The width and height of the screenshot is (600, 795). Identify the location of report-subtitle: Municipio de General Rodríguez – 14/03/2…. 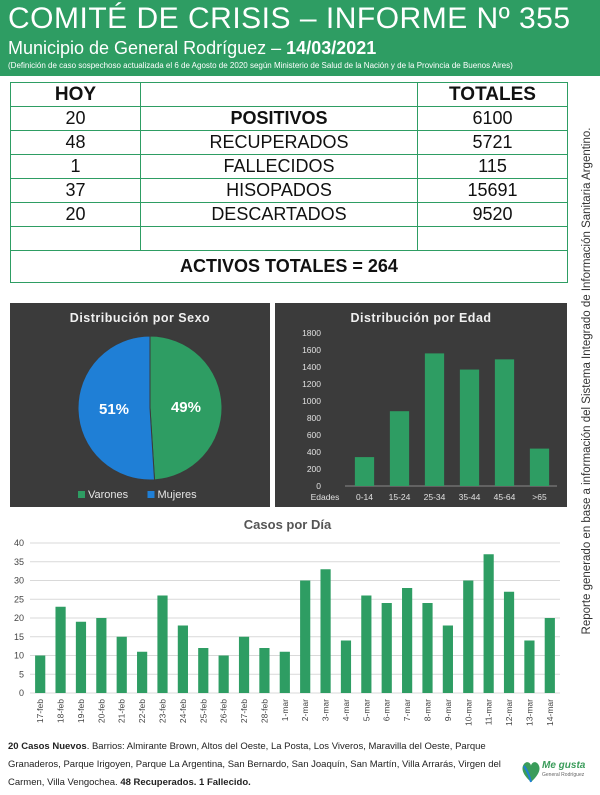
(192, 48).